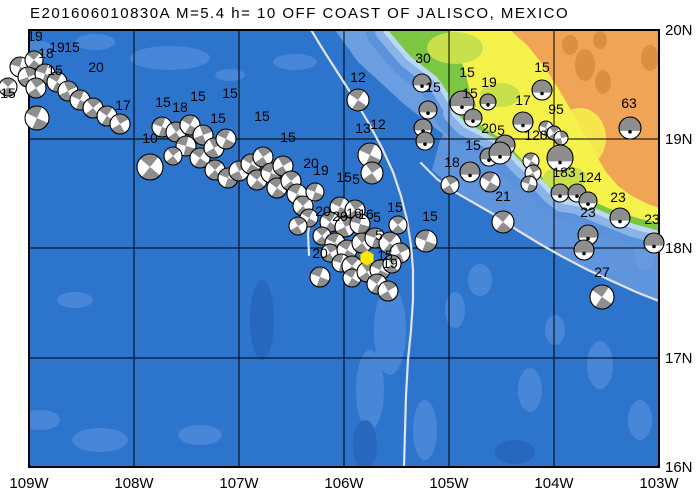 The image size is (699, 496). I want to click on lon-tick-label: 105W, so click(449, 483).